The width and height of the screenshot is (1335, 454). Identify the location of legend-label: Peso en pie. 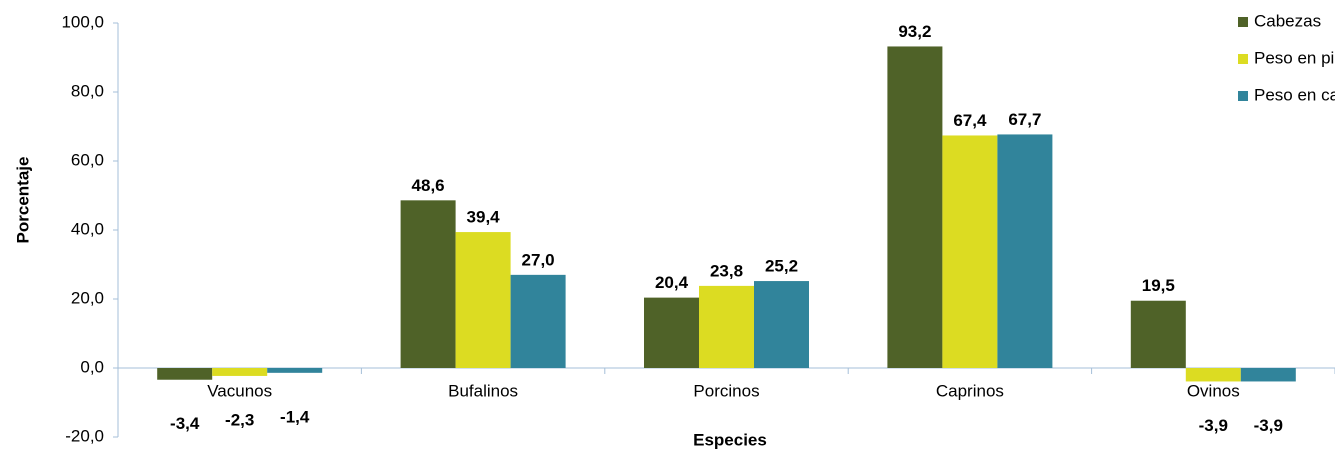
(1294, 57).